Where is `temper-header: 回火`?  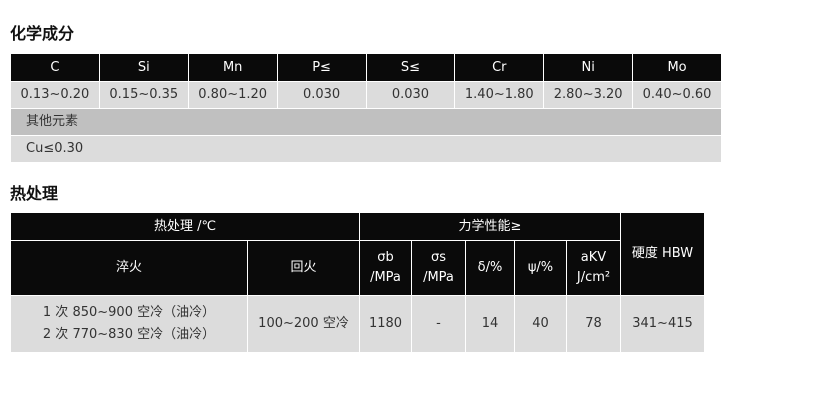 temper-header: 回火 is located at coordinates (303, 268).